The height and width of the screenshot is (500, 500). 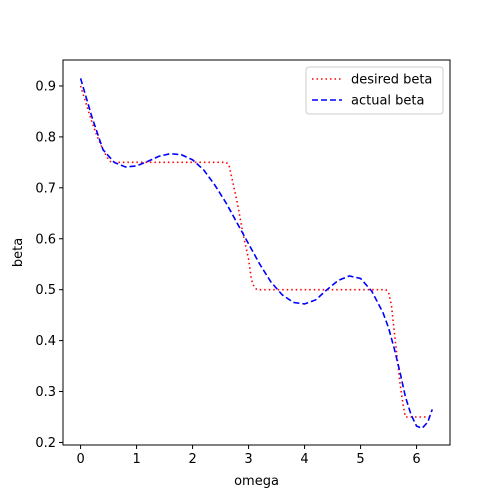 What do you see at coordinates (304, 459) in the screenshot?
I see `x-tick-label: 4` at bounding box center [304, 459].